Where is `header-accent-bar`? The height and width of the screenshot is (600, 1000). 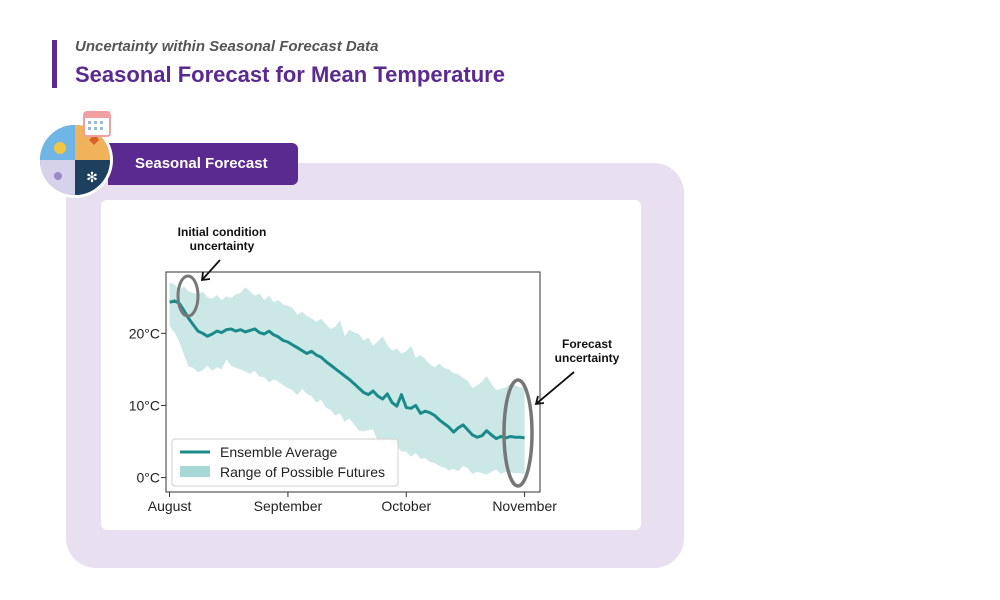 header-accent-bar is located at coordinates (54, 64).